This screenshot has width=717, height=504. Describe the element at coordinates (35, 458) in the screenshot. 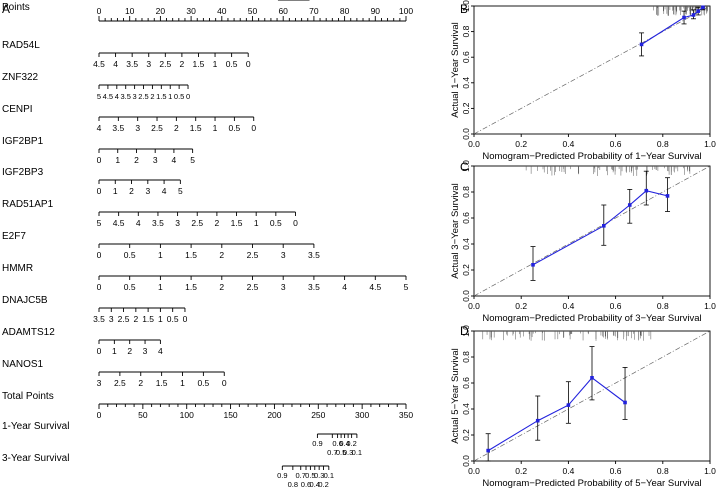

I see `row-label: 3-Year Survival` at that location.